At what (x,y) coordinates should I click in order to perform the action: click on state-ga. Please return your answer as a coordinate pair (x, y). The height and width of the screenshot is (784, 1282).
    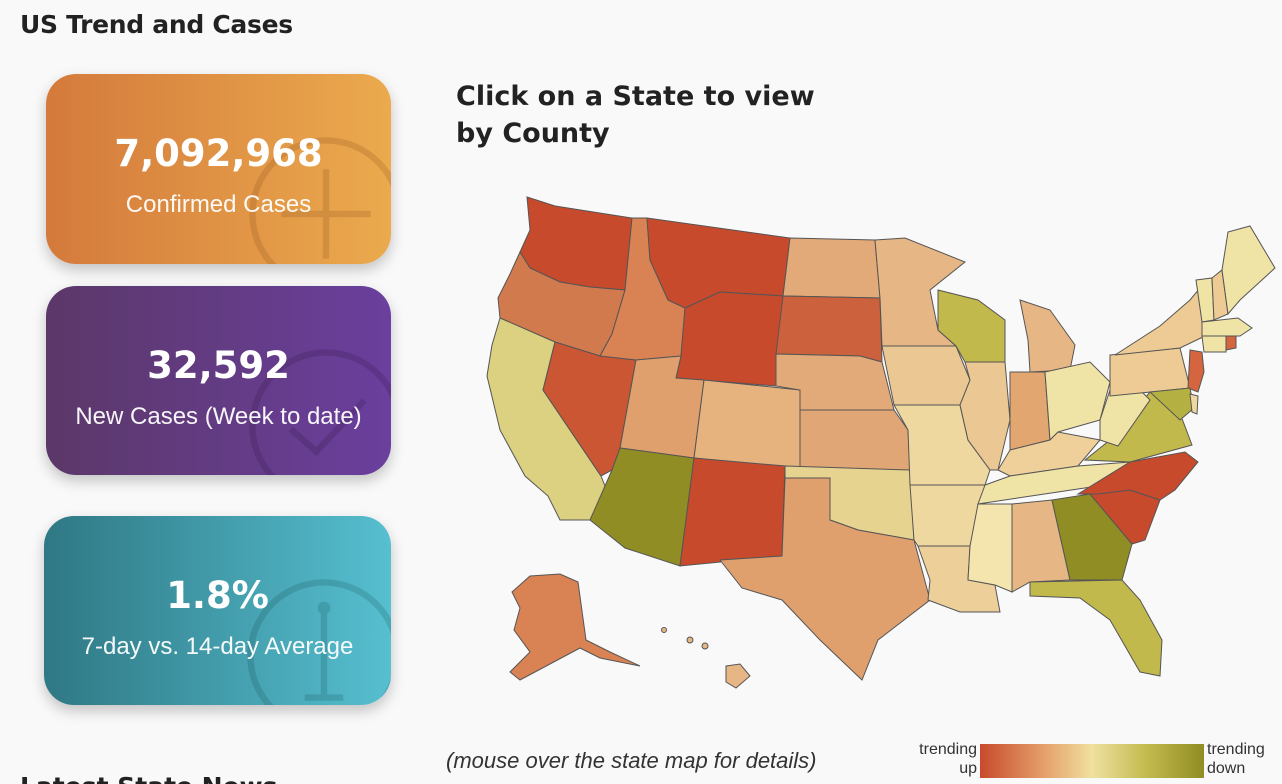
    Looking at the image, I should click on (1092, 537).